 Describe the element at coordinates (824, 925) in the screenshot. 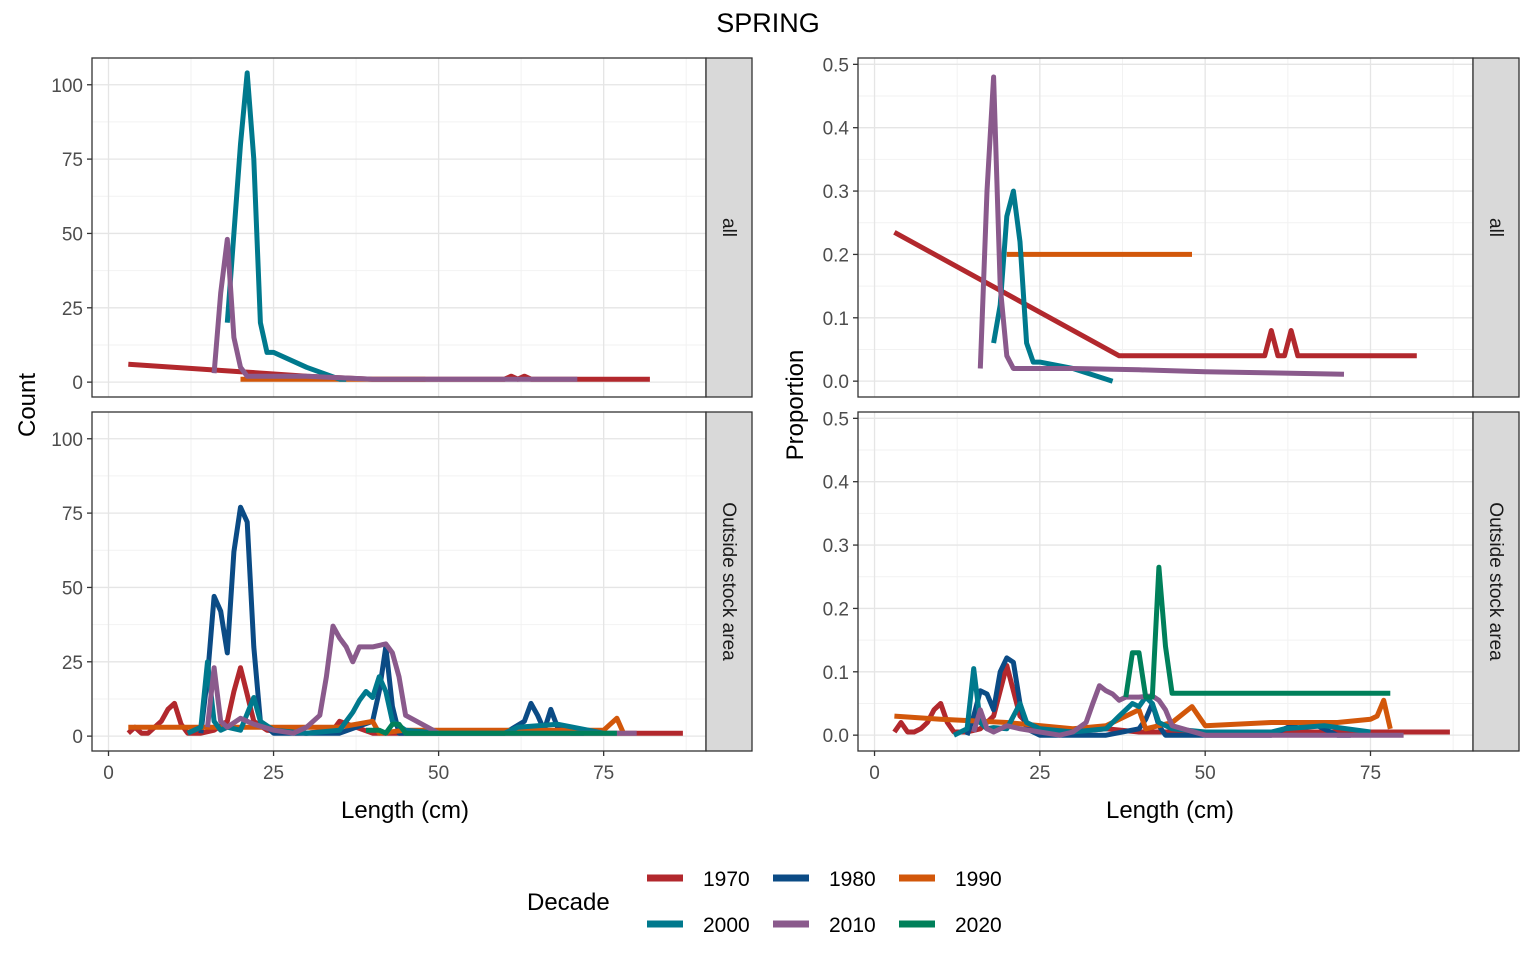

I see `legend-item-2010: 2010` at that location.